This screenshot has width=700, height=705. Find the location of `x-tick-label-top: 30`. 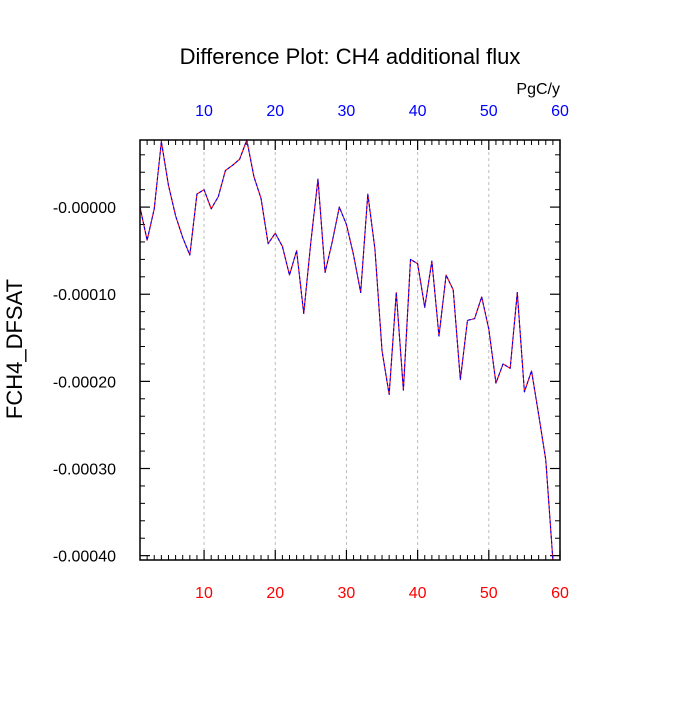

x-tick-label-top: 30 is located at coordinates (347, 111).